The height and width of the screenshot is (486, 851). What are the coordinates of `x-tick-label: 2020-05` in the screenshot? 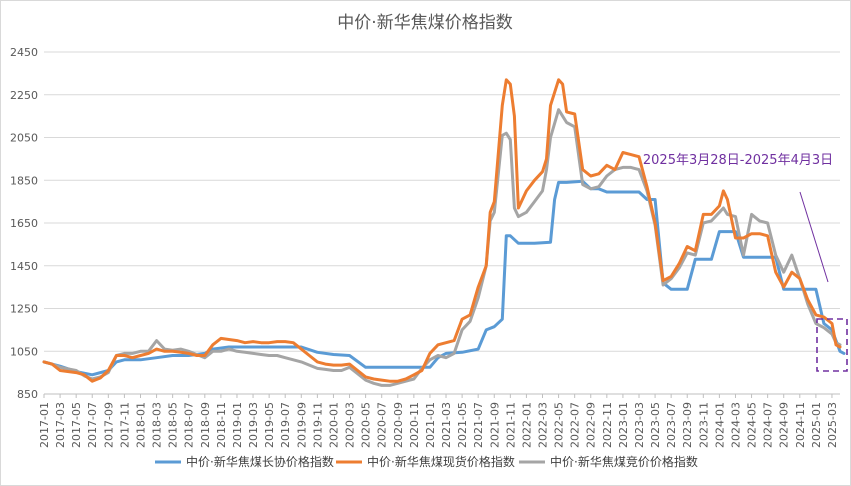 It's located at (366, 425).